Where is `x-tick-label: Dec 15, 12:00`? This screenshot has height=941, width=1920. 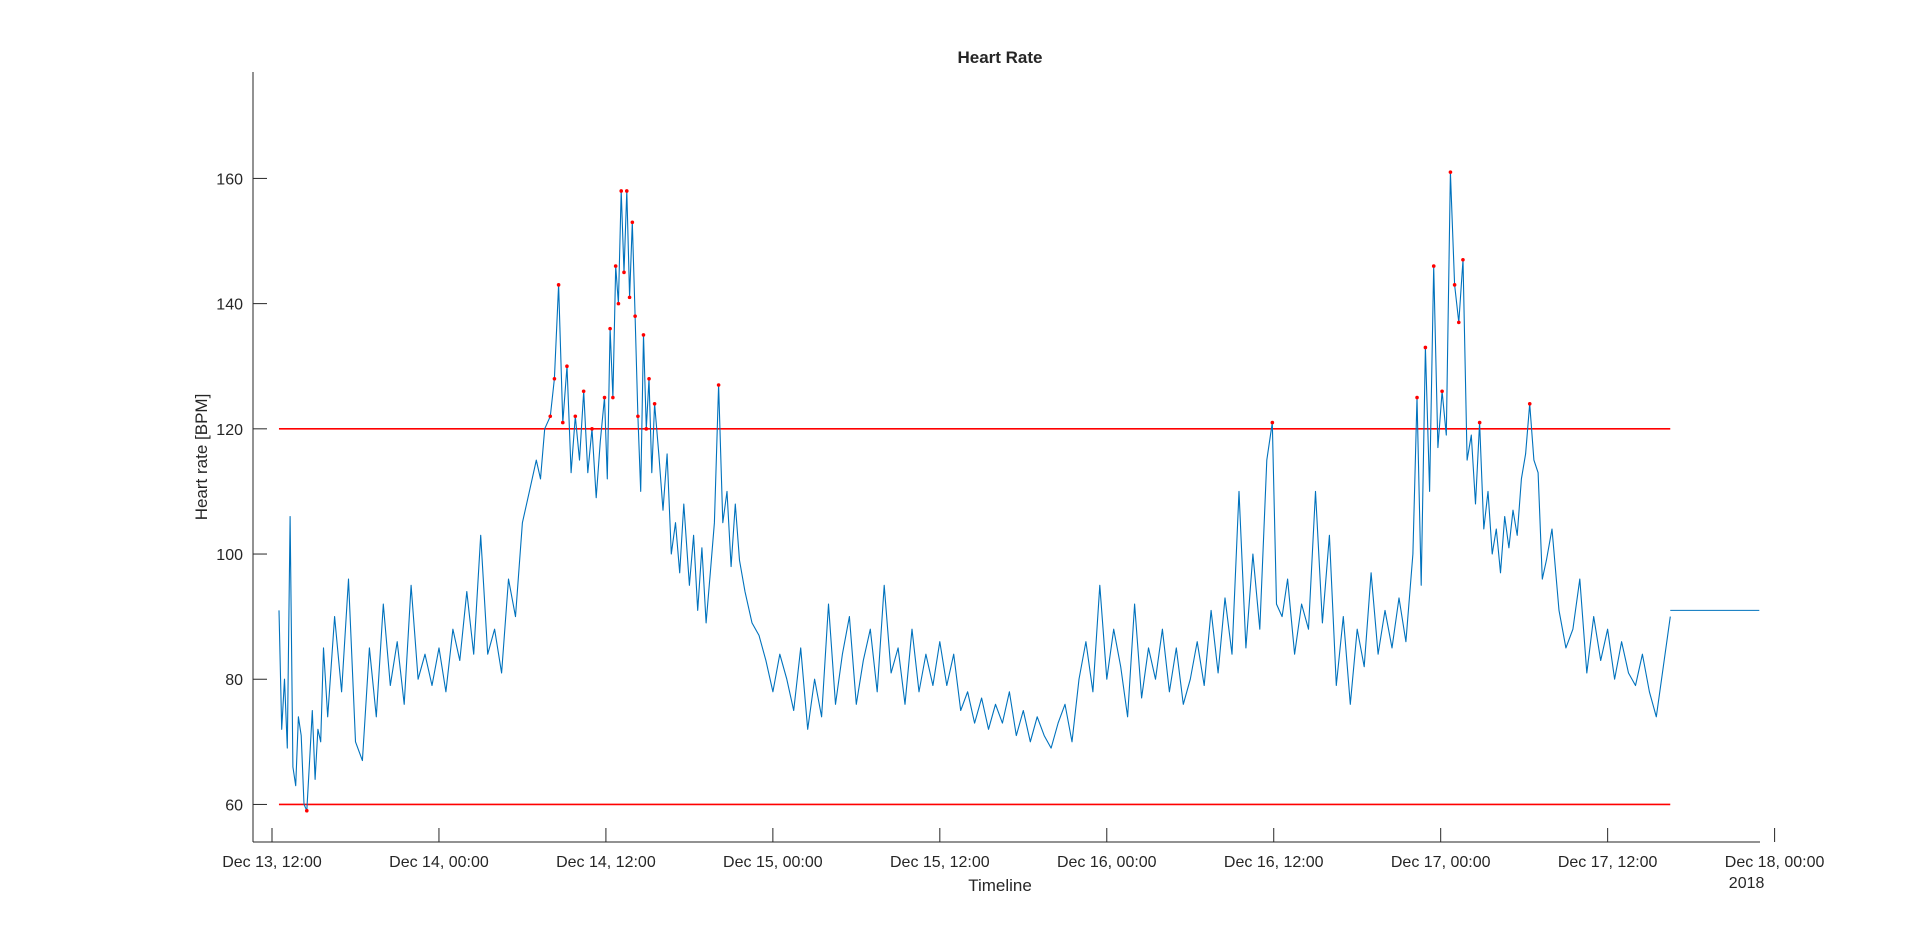 x-tick-label: Dec 15, 12:00 is located at coordinates (940, 862).